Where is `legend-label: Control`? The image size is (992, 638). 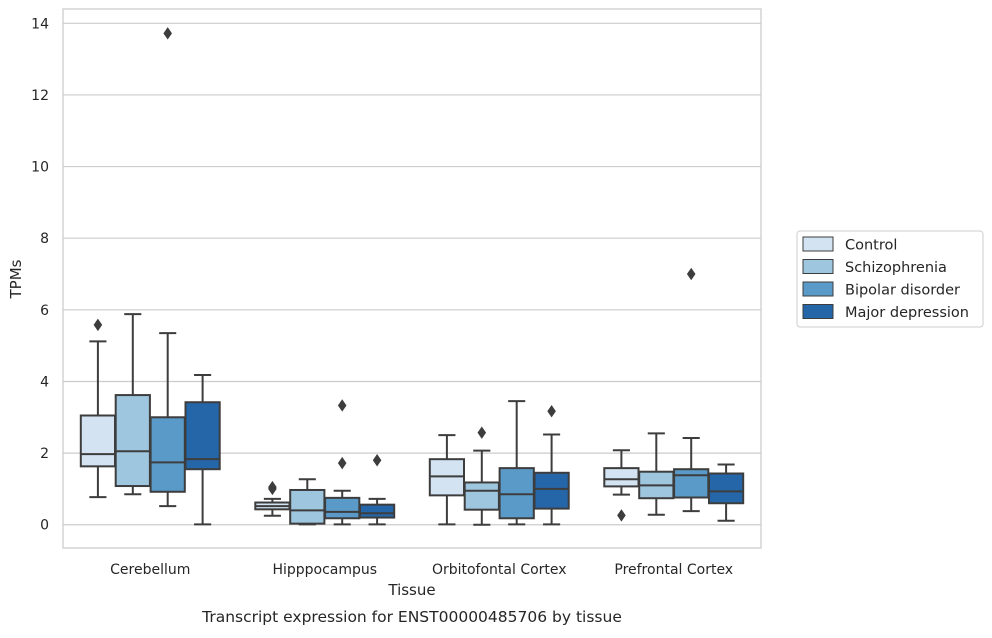 legend-label: Control is located at coordinates (871, 246).